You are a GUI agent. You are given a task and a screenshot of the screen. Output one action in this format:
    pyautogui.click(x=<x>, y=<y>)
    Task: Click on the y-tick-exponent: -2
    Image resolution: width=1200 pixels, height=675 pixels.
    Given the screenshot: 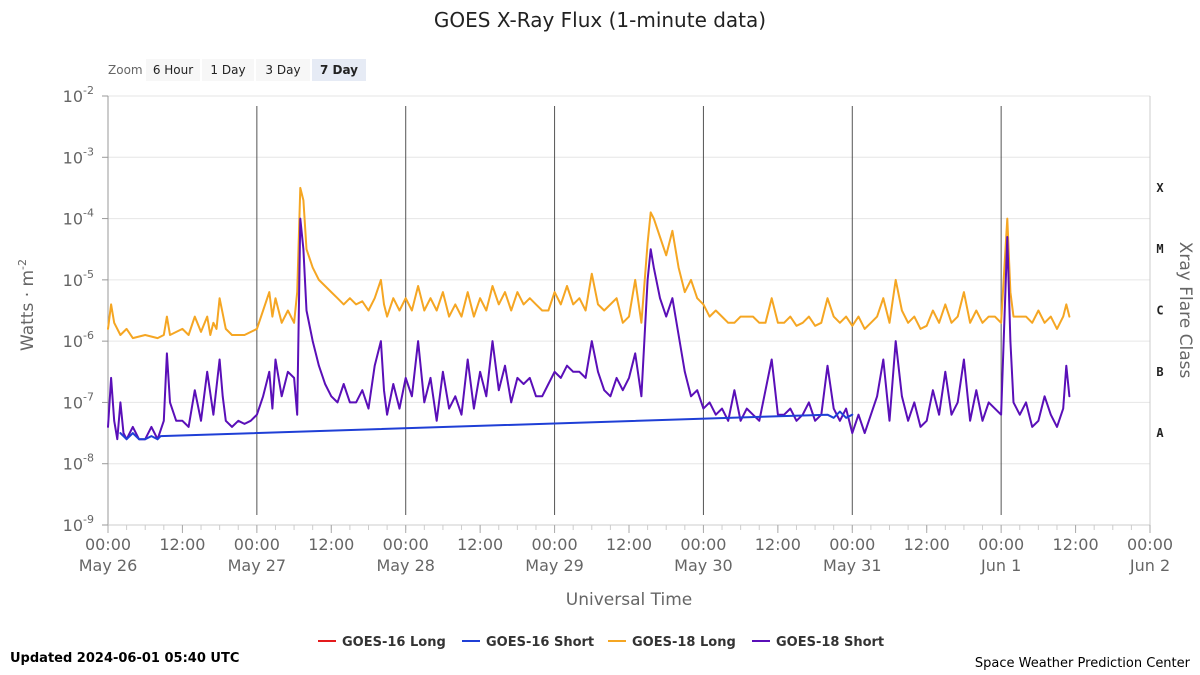 What is the action you would take?
    pyautogui.click(x=88, y=90)
    